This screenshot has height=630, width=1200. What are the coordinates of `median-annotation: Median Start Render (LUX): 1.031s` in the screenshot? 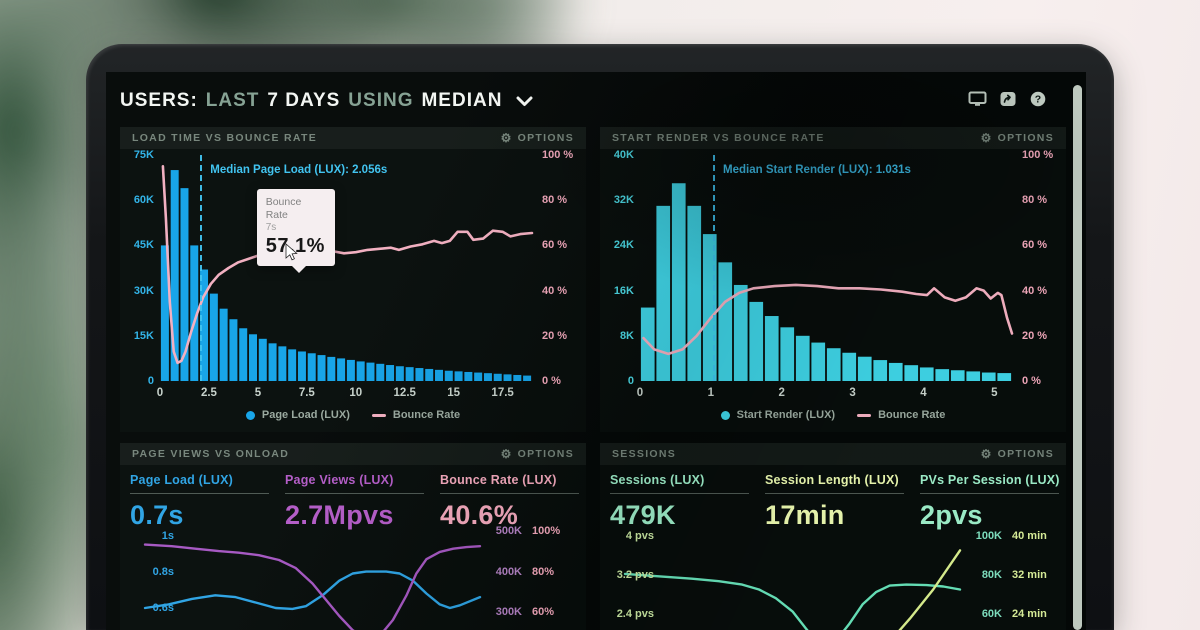 It's located at (817, 170).